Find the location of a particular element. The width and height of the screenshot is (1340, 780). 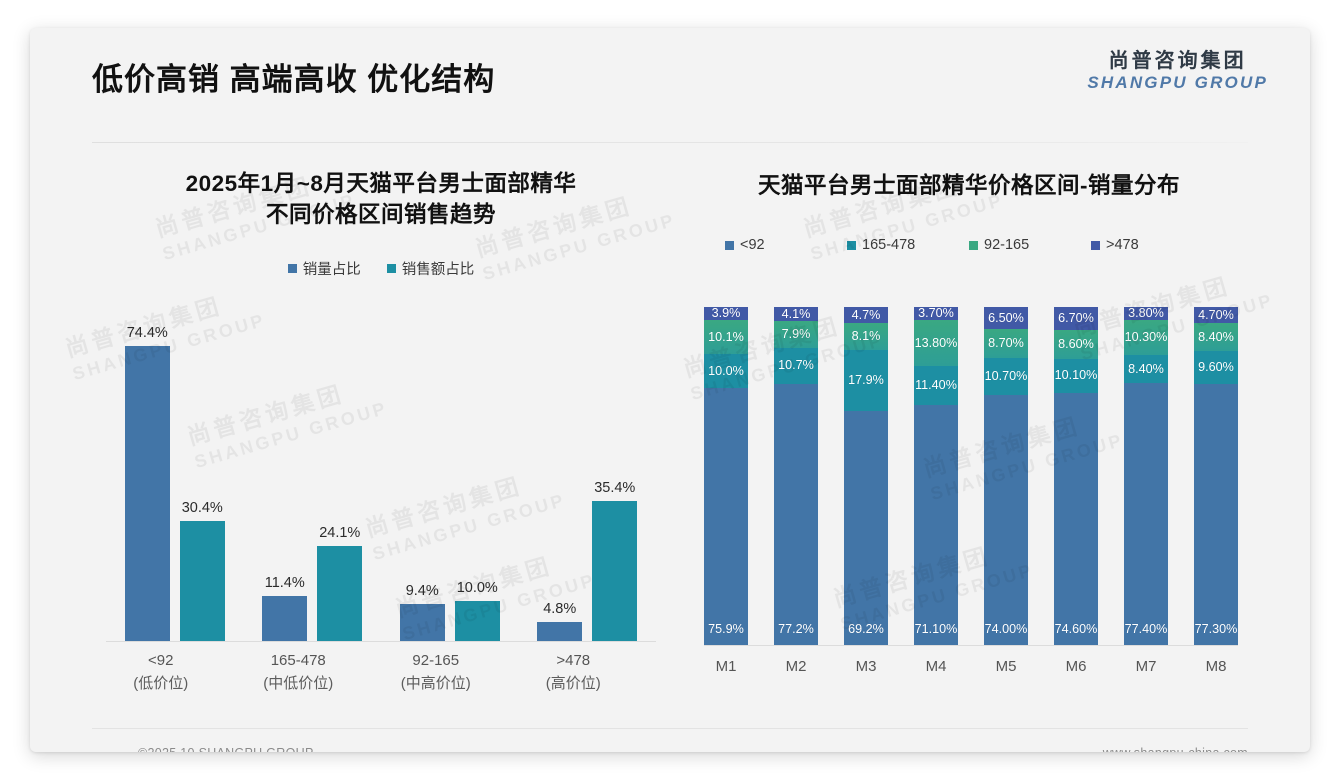

x-axis-label: M5 is located at coordinates (1006, 666).